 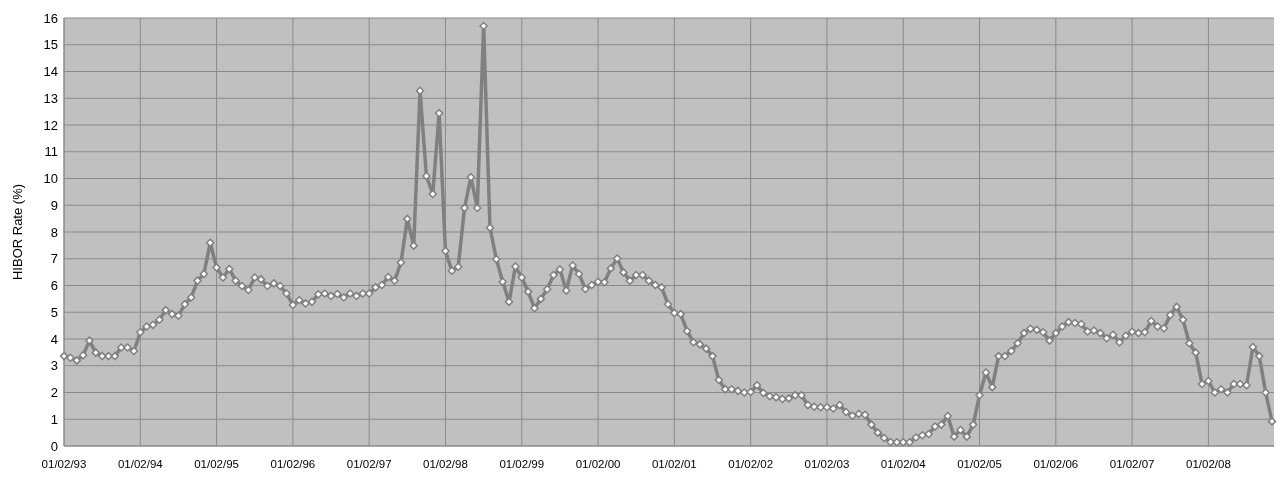 I want to click on y-tick-label: 5, so click(x=54, y=312).